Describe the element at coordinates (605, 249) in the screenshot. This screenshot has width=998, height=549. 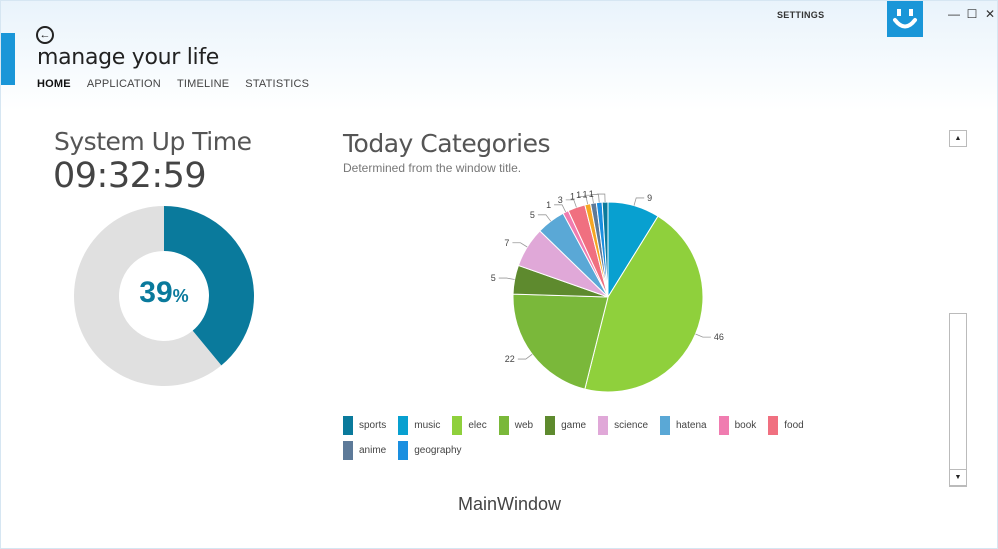
I see `pie-slice` at that location.